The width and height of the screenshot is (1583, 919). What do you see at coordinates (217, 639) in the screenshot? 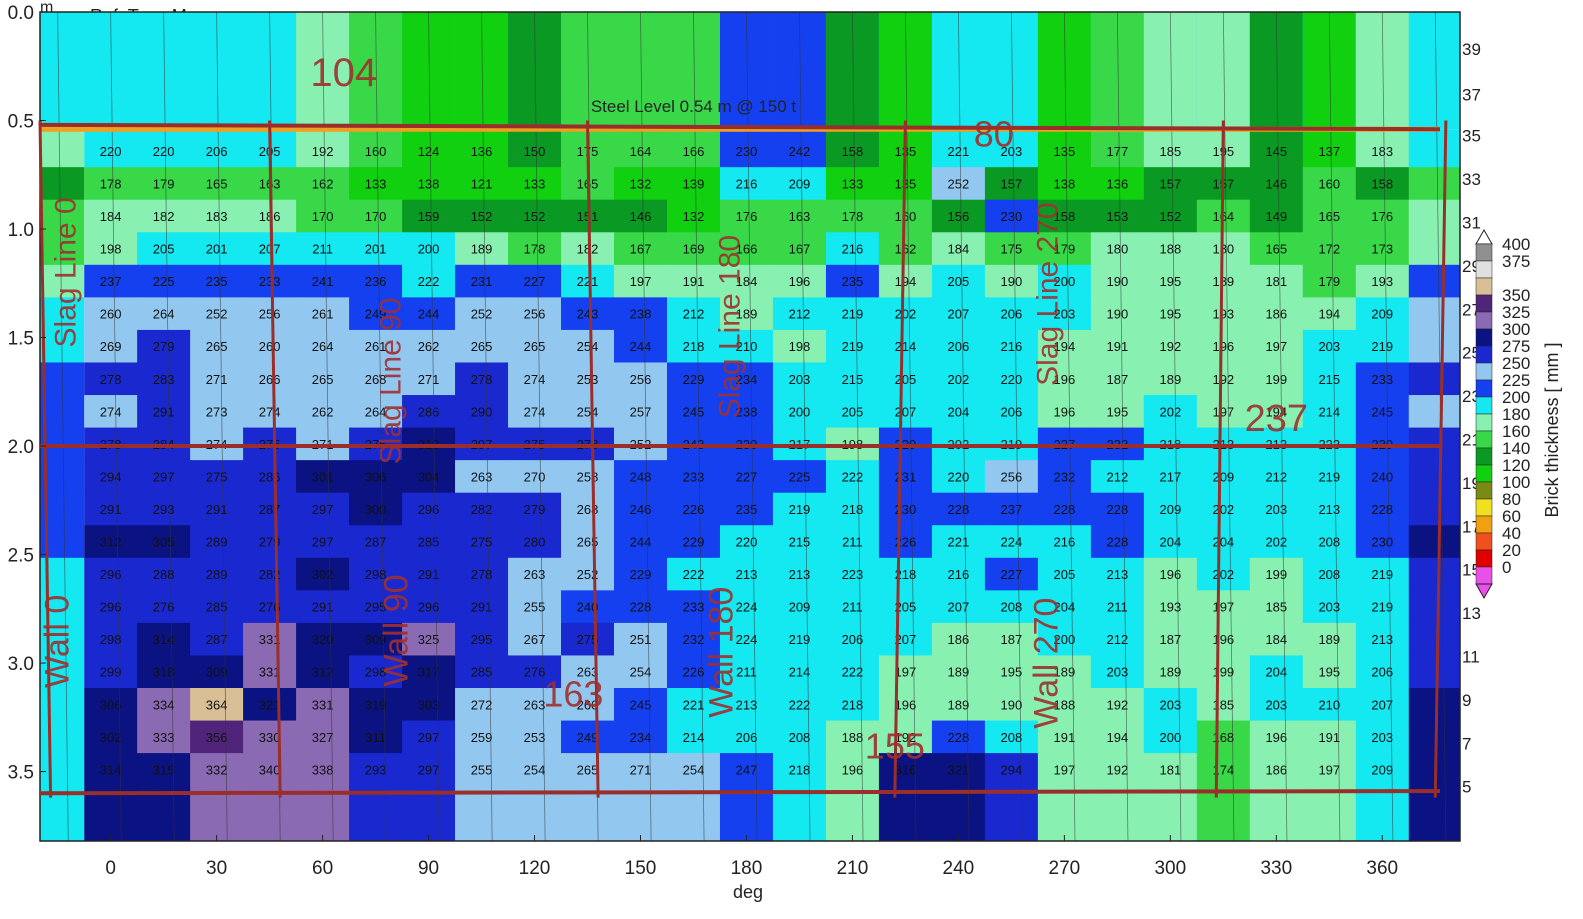
I see `cell-value-label: 287` at bounding box center [217, 639].